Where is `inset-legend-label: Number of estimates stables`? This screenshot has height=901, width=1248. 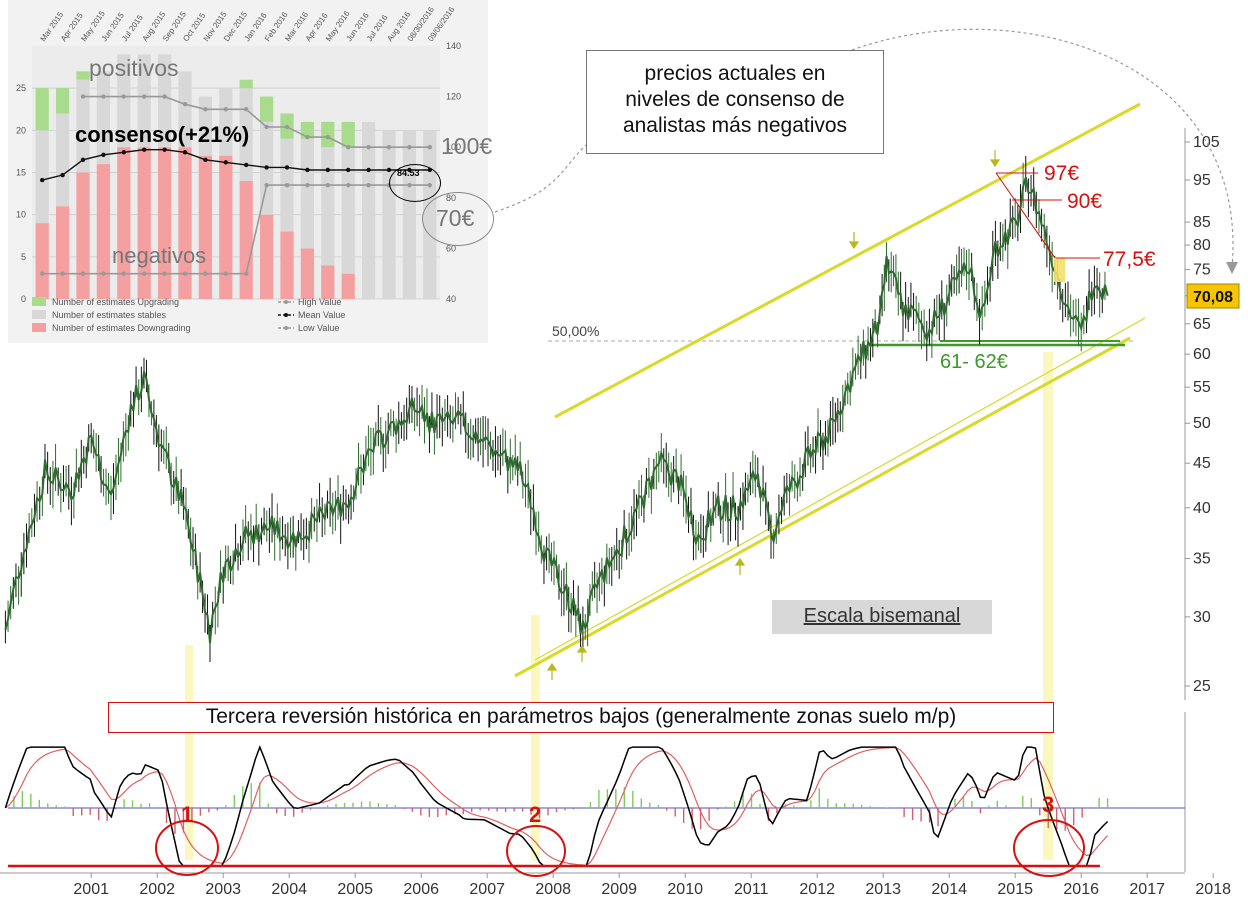 inset-legend-label: Number of estimates stables is located at coordinates (109, 315).